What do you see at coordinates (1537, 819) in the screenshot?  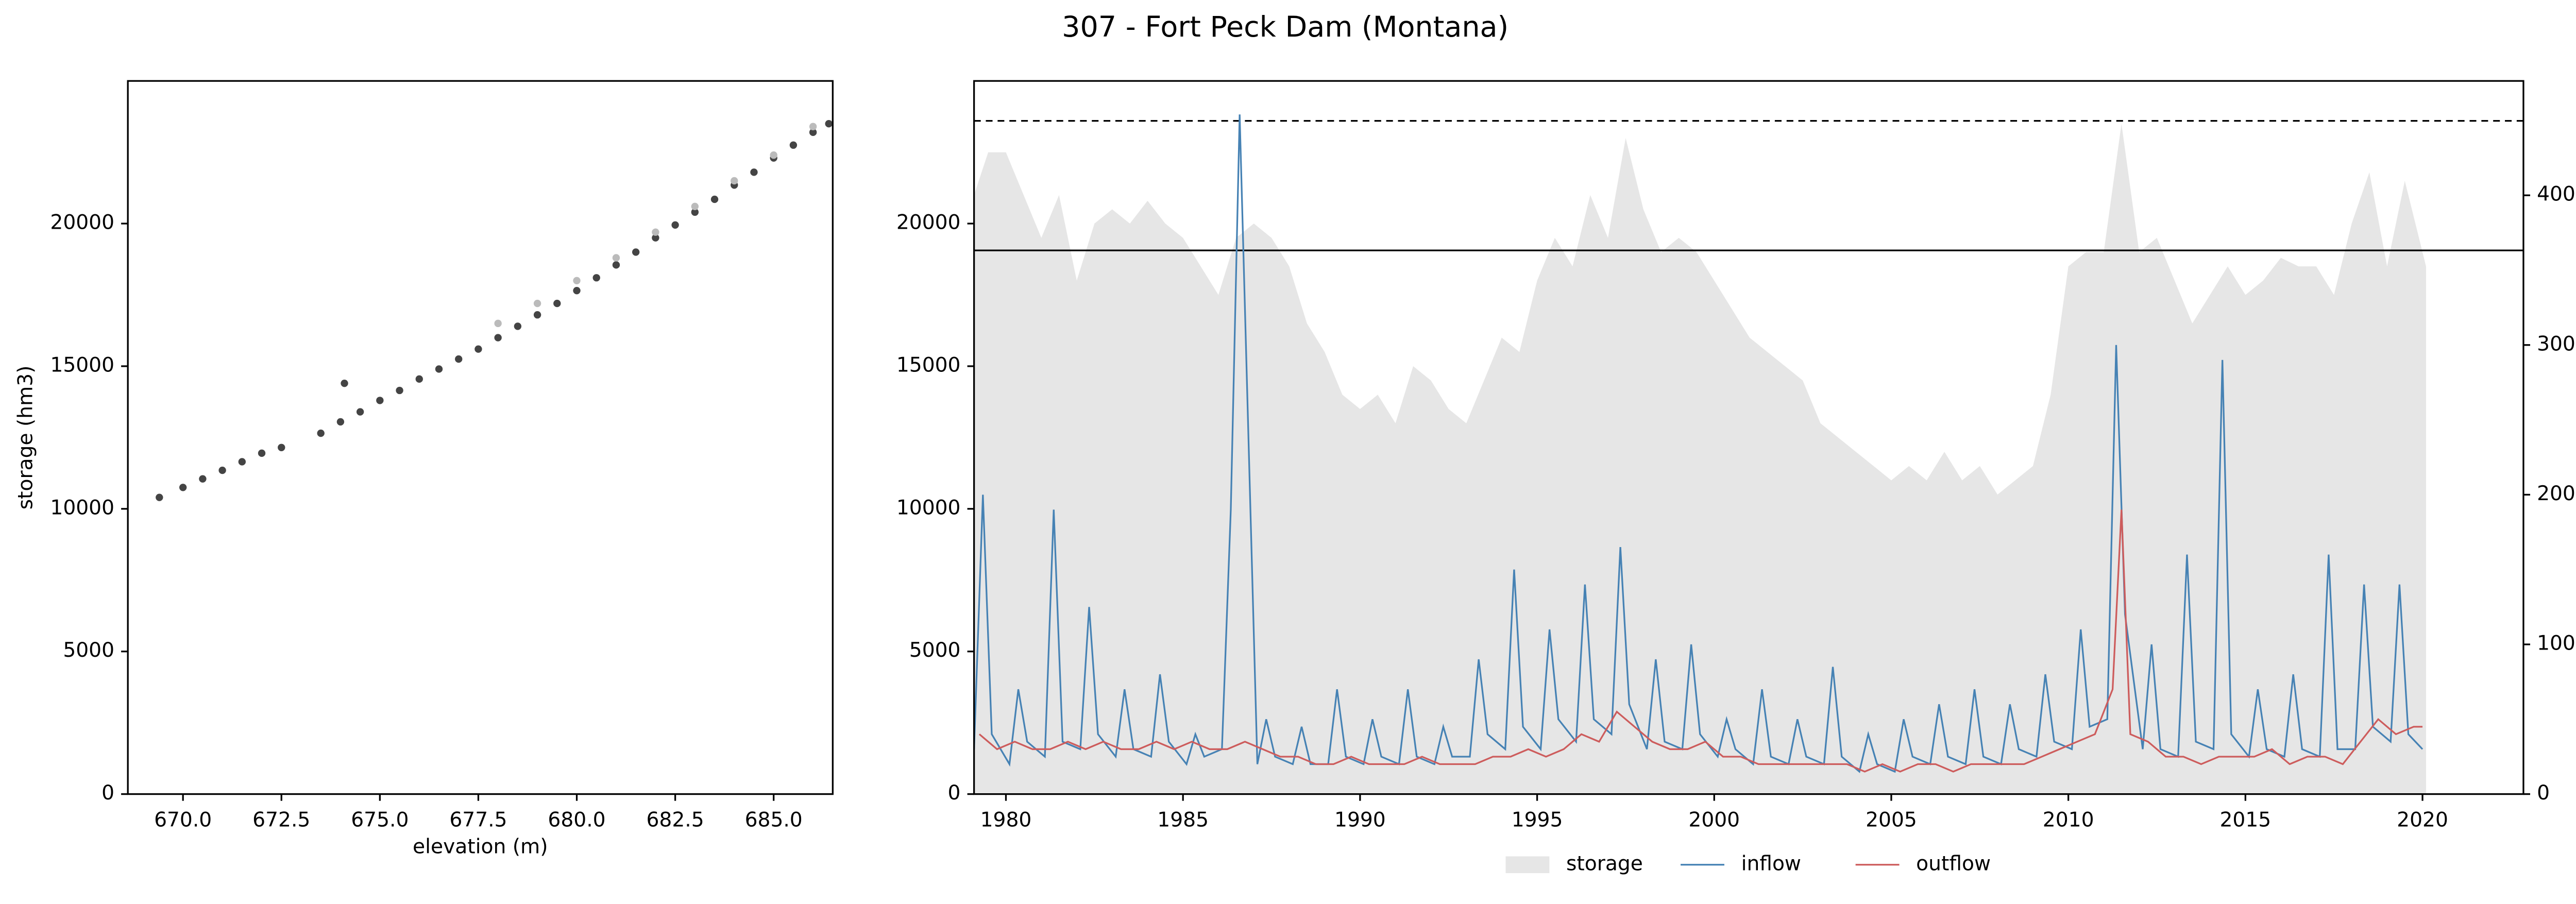 I see `x-tick-label: 1995` at bounding box center [1537, 819].